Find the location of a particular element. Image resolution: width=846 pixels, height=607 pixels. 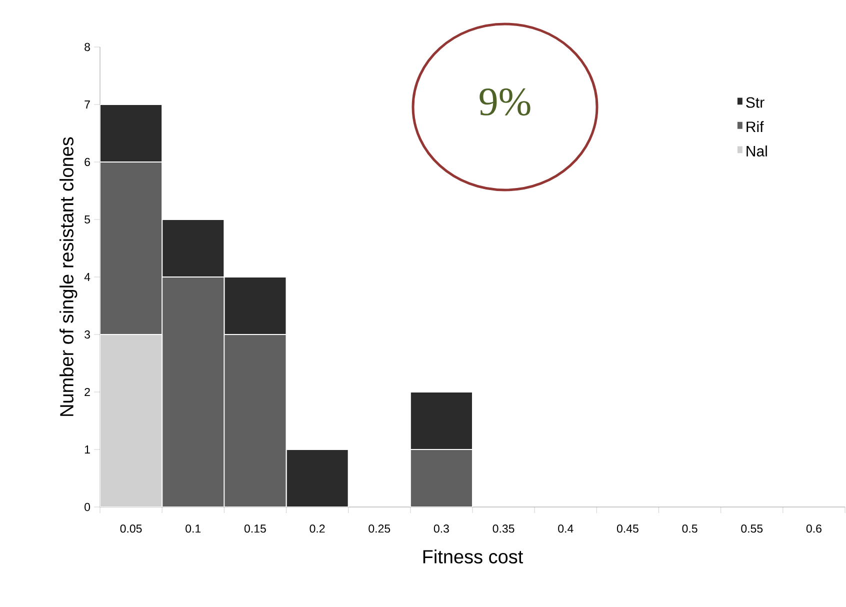

x-tick-label: 0.35 is located at coordinates (503, 528).